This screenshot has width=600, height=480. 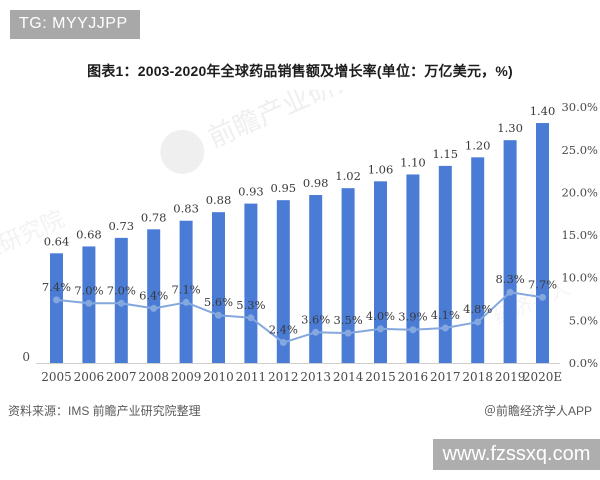 I want to click on x-axis-tick-label: 2011, so click(x=251, y=377).